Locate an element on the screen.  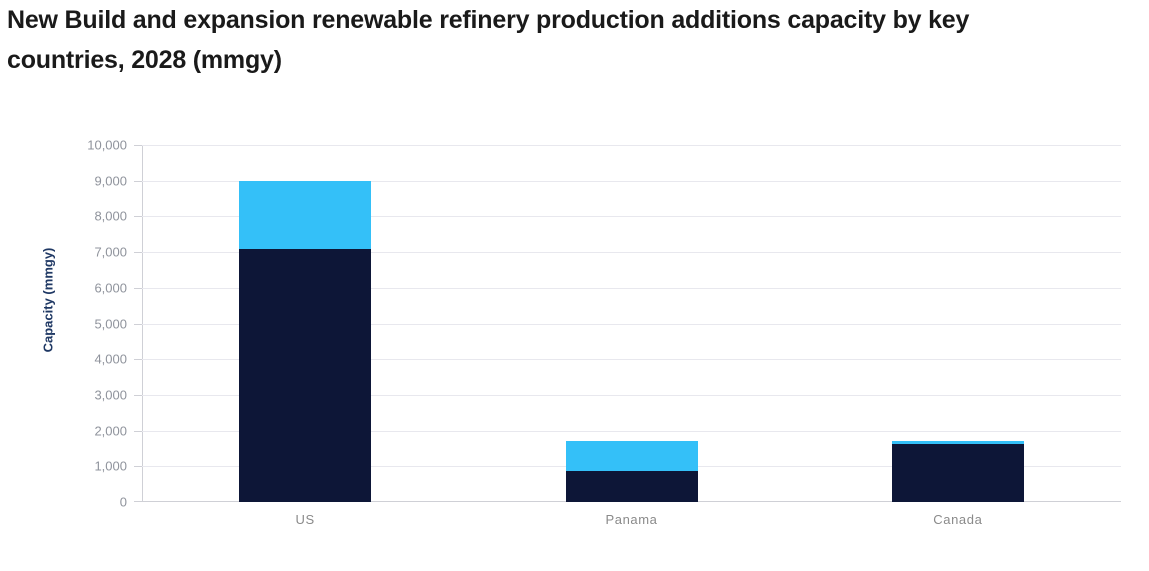
x-axis-label-panama: Panama is located at coordinates (631, 519).